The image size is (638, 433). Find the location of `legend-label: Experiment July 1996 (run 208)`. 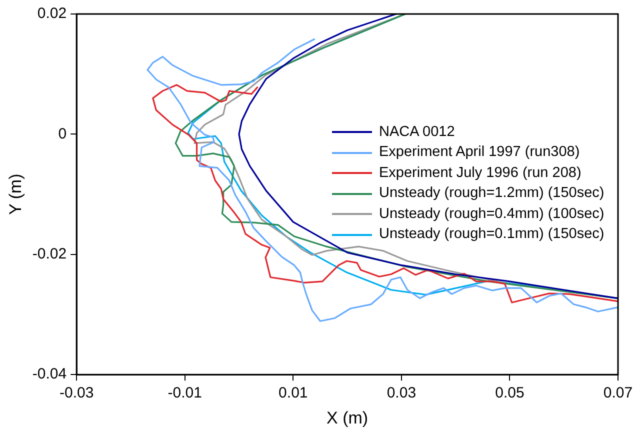

legend-label: Experiment July 1996 (run 208) is located at coordinates (480, 173).